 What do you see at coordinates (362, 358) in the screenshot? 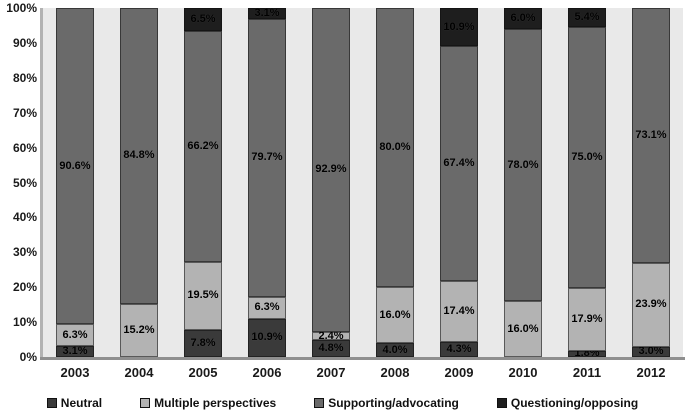
I see `x-axis-line` at bounding box center [362, 358].